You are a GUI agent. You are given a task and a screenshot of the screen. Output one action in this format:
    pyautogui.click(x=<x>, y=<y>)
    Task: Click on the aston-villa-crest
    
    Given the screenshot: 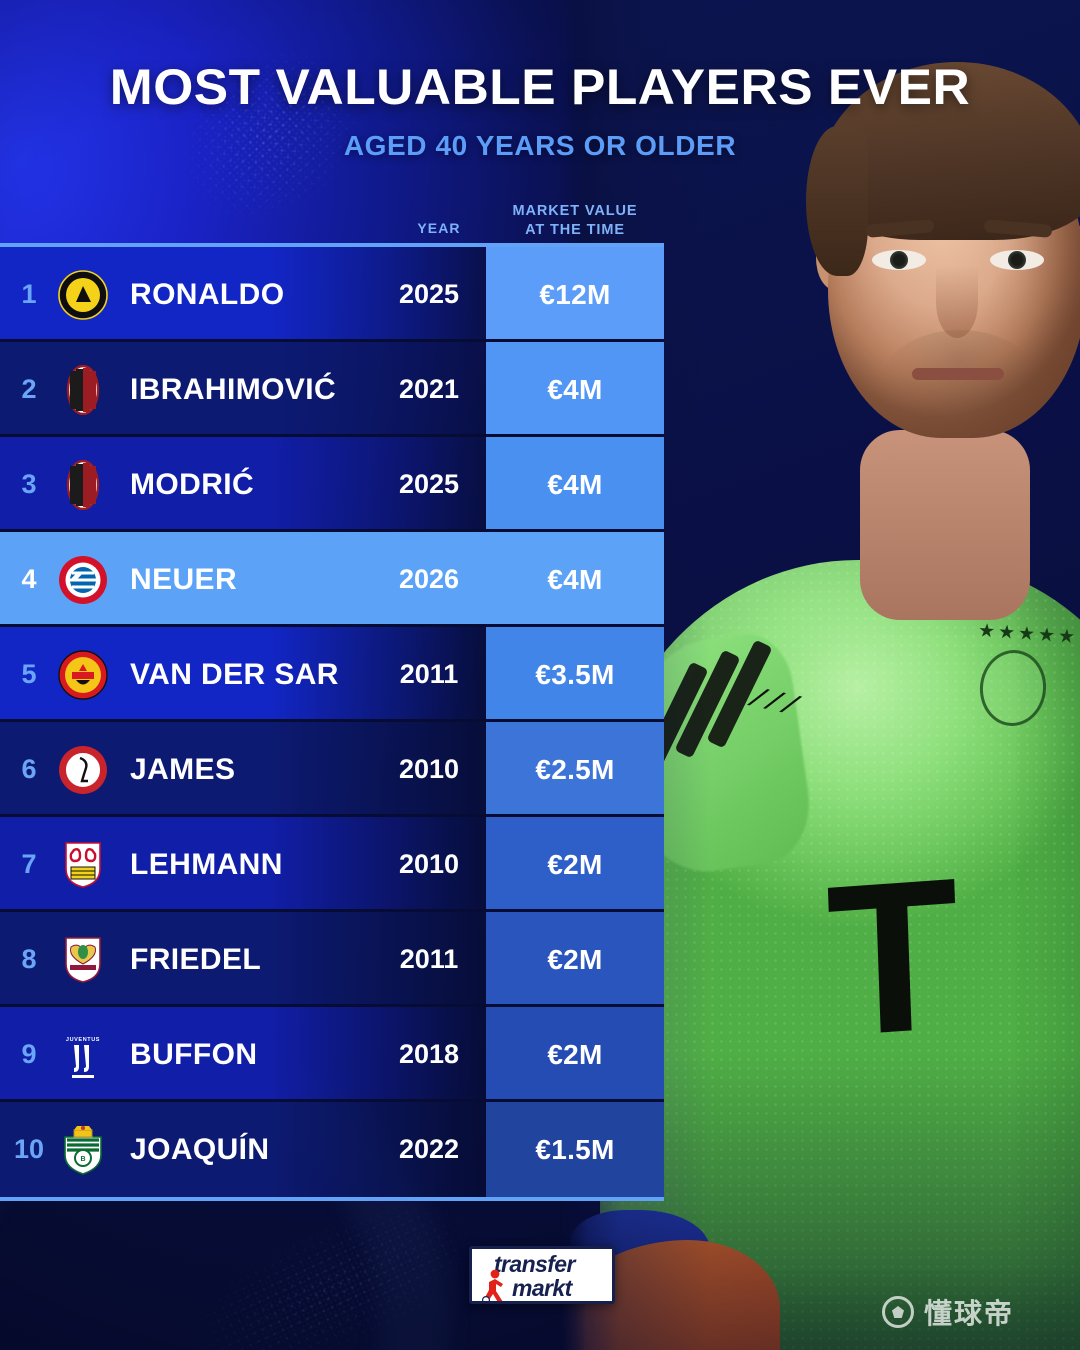 What is the action you would take?
    pyautogui.click(x=83, y=960)
    